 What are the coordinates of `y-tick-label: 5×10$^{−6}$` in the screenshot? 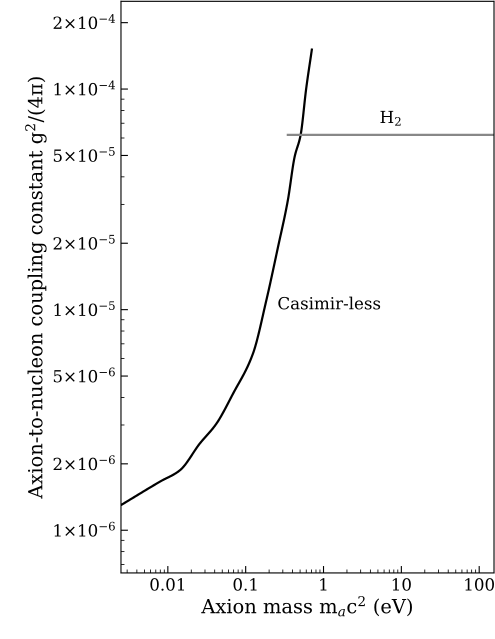 It's located at (84, 375).